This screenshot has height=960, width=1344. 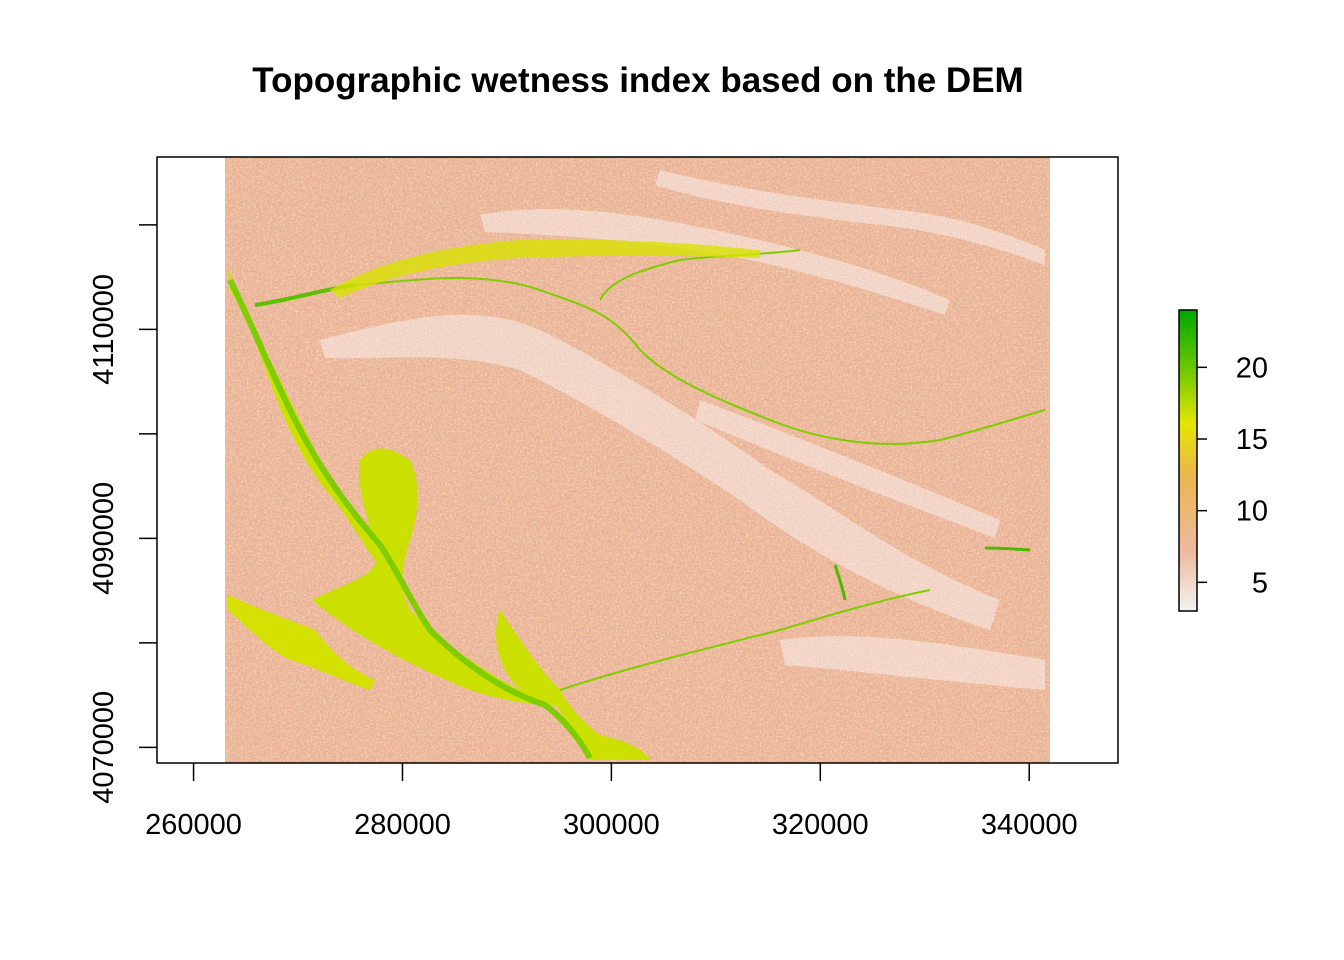 I want to click on legend-tick-label: 5, so click(x=1260, y=583).